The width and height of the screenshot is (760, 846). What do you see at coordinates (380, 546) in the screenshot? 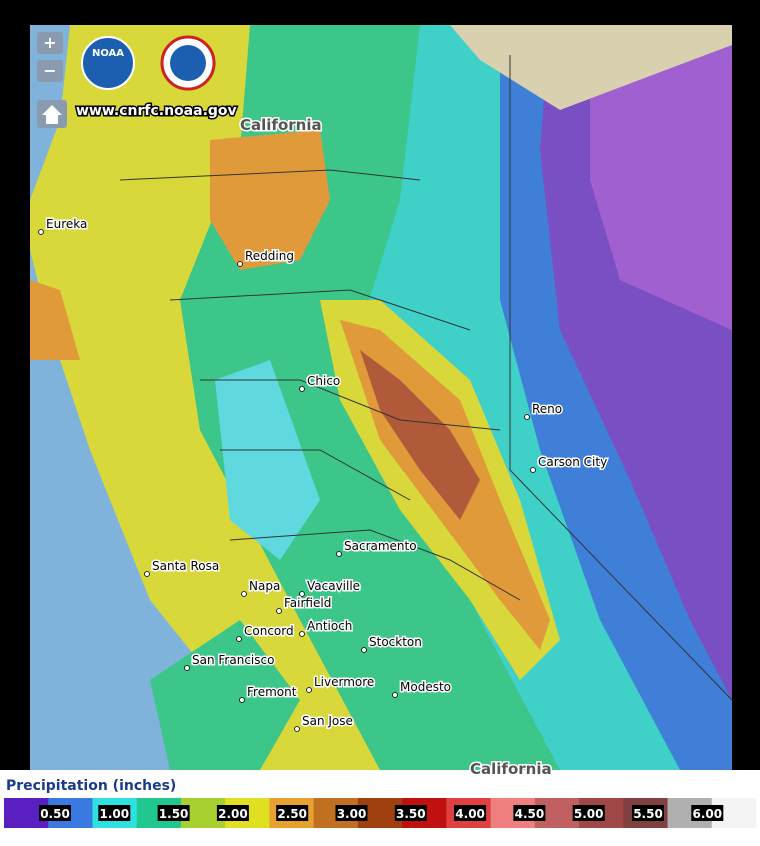
I see `city-label: Sacramento` at bounding box center [380, 546].